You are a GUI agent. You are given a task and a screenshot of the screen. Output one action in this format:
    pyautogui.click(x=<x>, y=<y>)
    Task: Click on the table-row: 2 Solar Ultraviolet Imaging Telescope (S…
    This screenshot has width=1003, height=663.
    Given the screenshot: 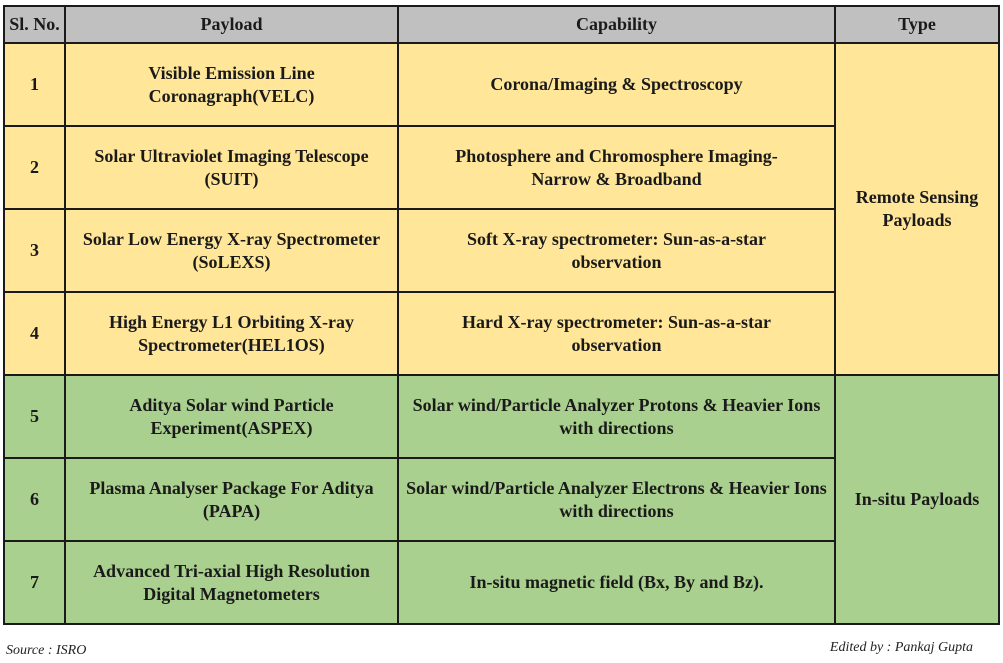 What is the action you would take?
    pyautogui.click(x=501, y=167)
    